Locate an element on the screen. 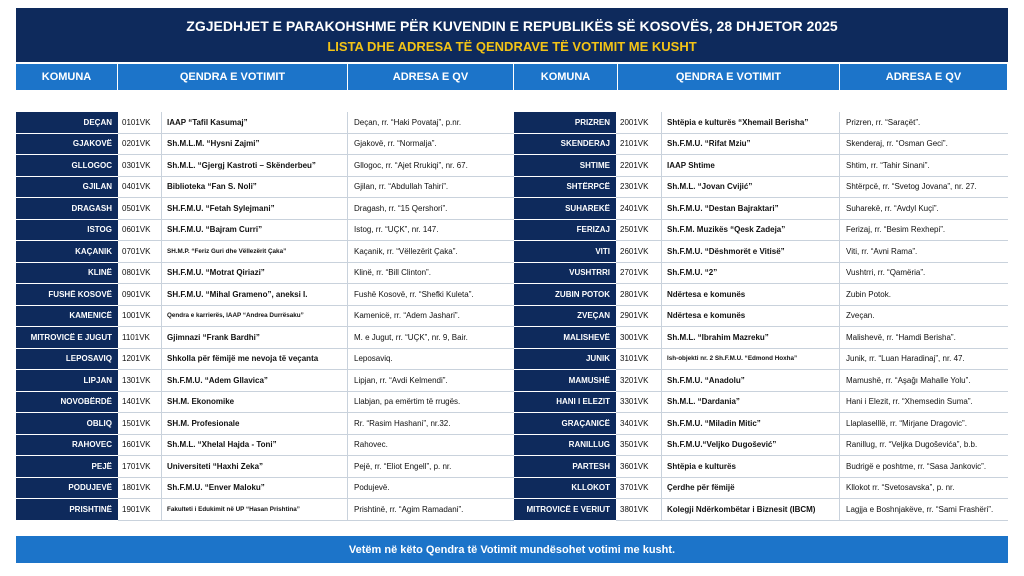 This screenshot has width=1024, height=576. code: 1301VK is located at coordinates (140, 381).